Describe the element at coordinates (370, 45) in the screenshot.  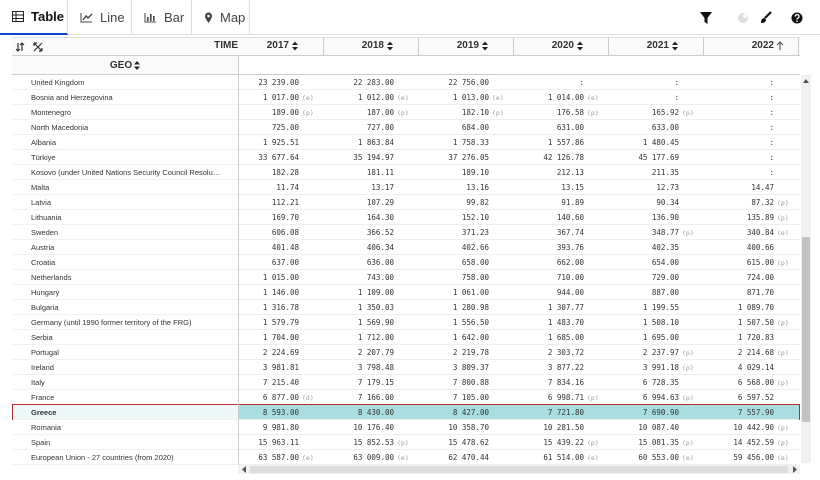
I see `column-header: 2018` at that location.